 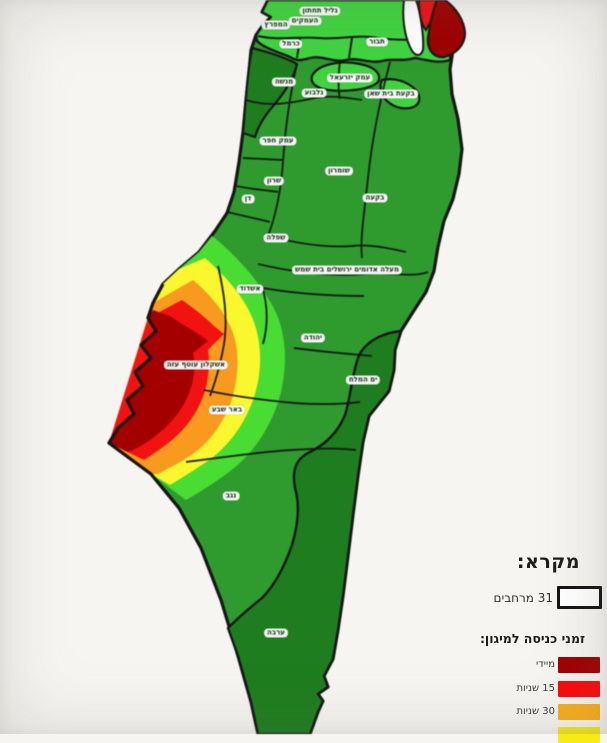 What do you see at coordinates (227, 410) in the screenshot?
I see `region-label: באר שבע` at bounding box center [227, 410].